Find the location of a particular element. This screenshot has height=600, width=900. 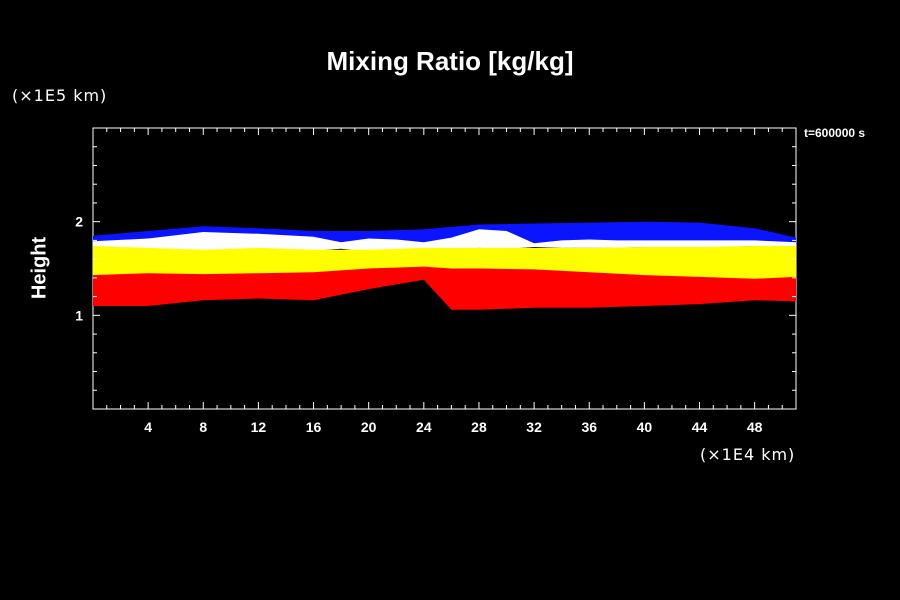

x-tick-label: 44 is located at coordinates (700, 427).